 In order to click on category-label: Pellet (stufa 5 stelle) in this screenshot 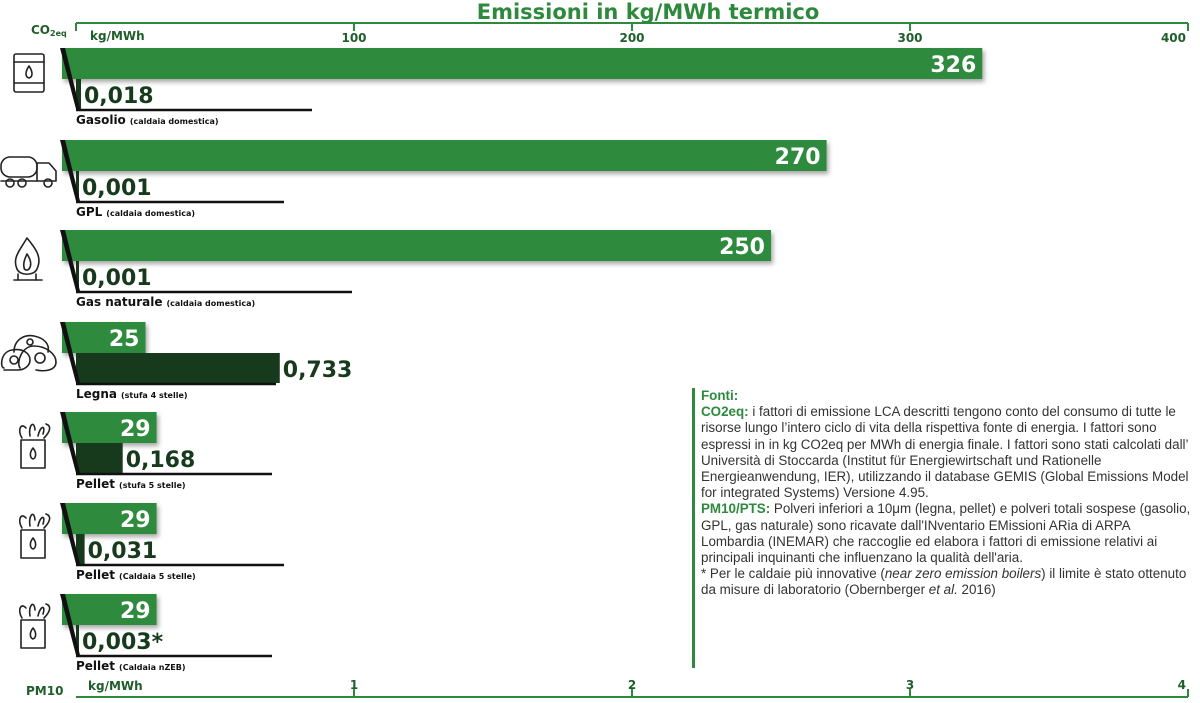, I will do `click(131, 484)`.